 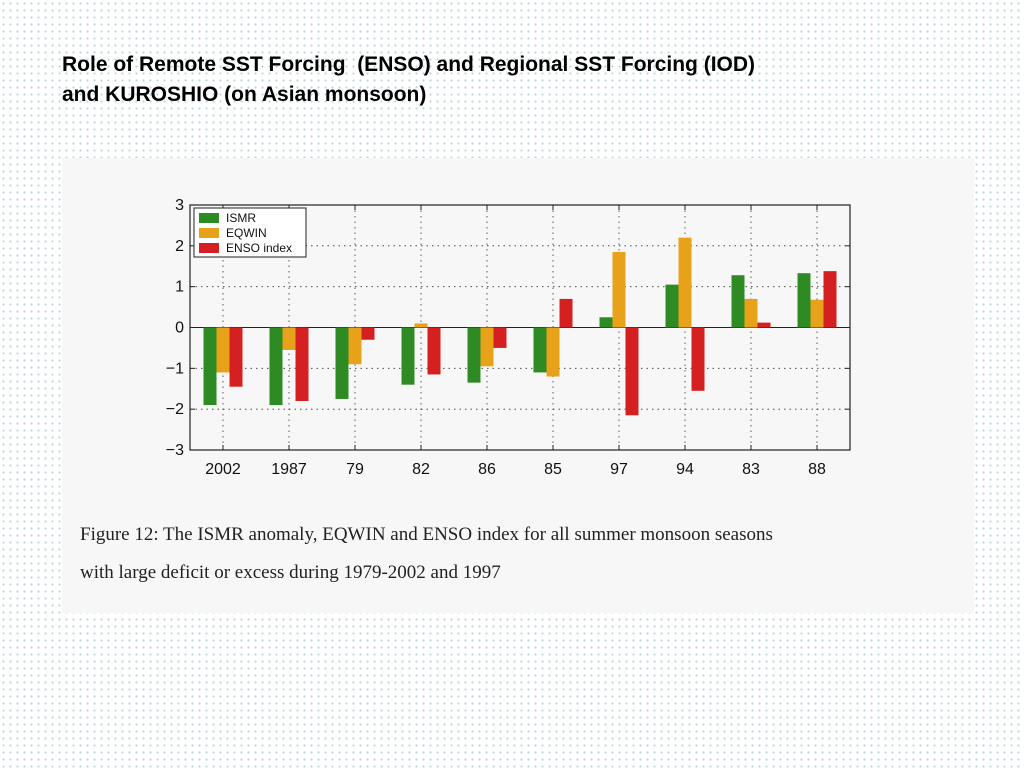 I want to click on x-tick-label: 85, so click(x=553, y=469).